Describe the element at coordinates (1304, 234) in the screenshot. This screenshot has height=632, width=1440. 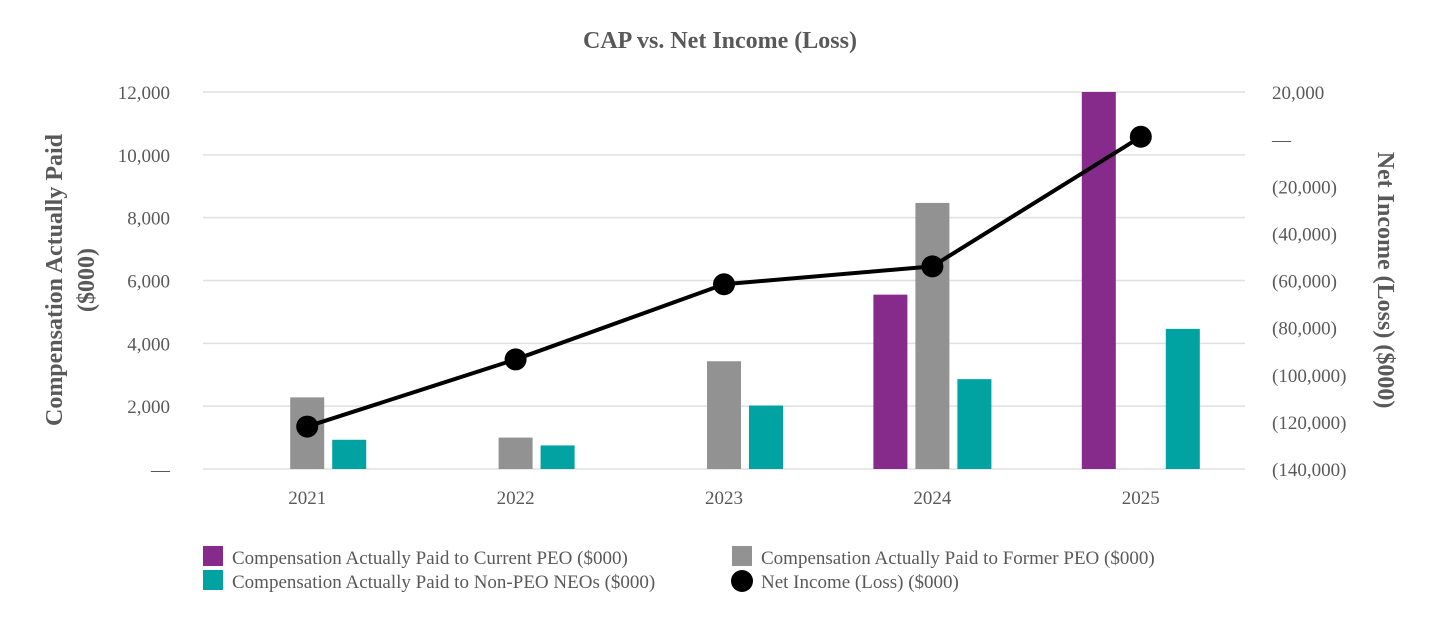
I see `y2-tick-label: (40,000)` at that location.